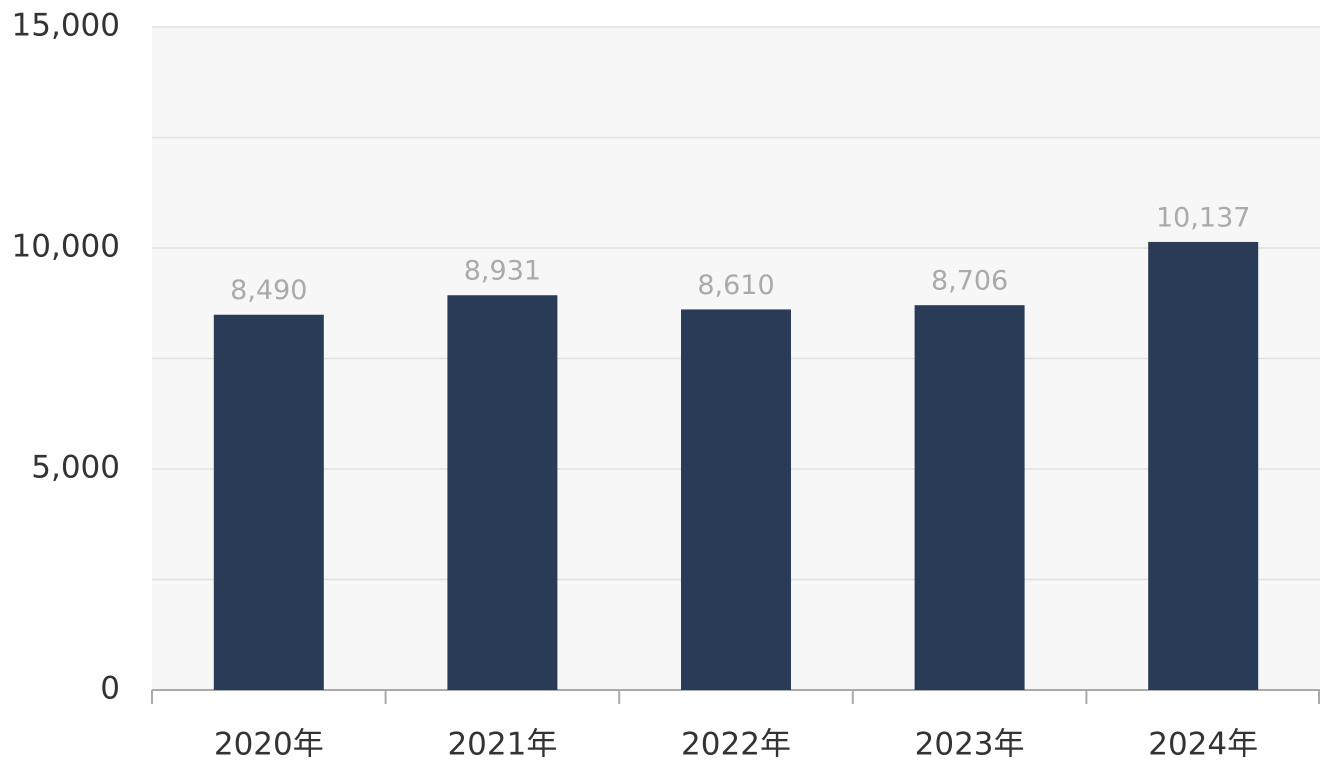 The image size is (1320, 770). Describe the element at coordinates (1203, 745) in the screenshot. I see `x-tick-label: 2024年` at that location.